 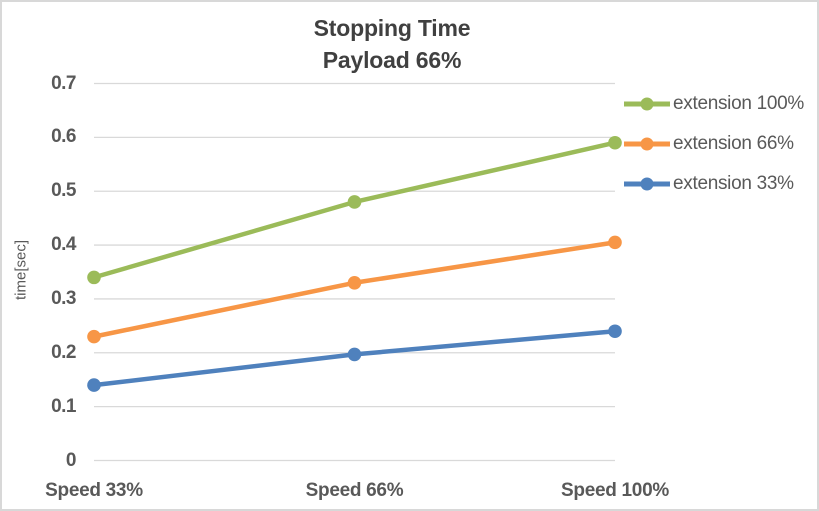 I want to click on y-axis-tick-label: 0.4, so click(x=63, y=245).